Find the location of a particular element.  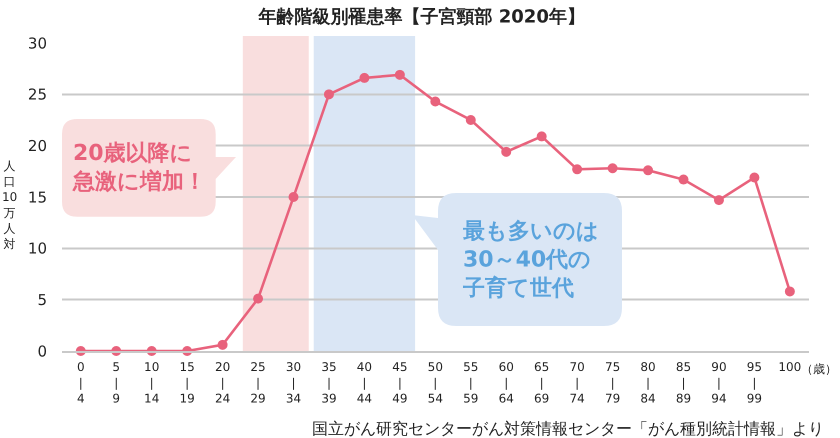

y-tick-label: 5 is located at coordinates (42, 299).